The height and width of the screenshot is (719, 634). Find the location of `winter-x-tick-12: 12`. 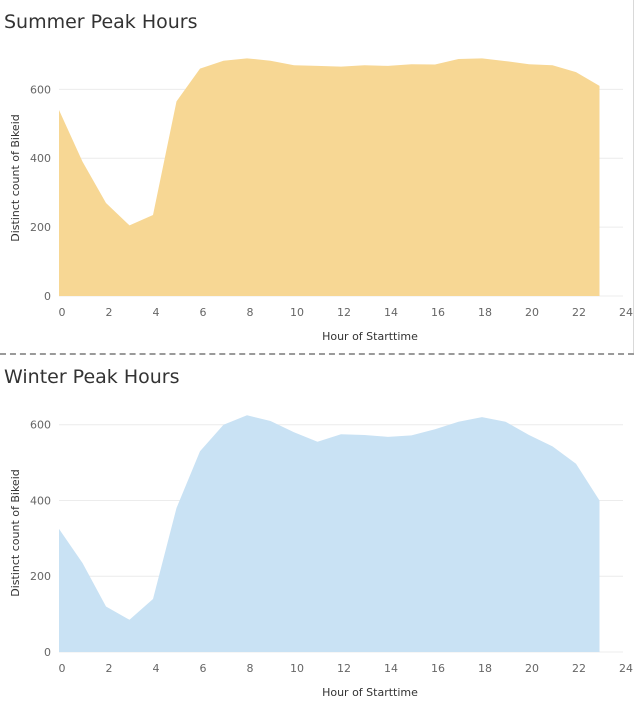

winter-x-tick-12: 12 is located at coordinates (344, 668).